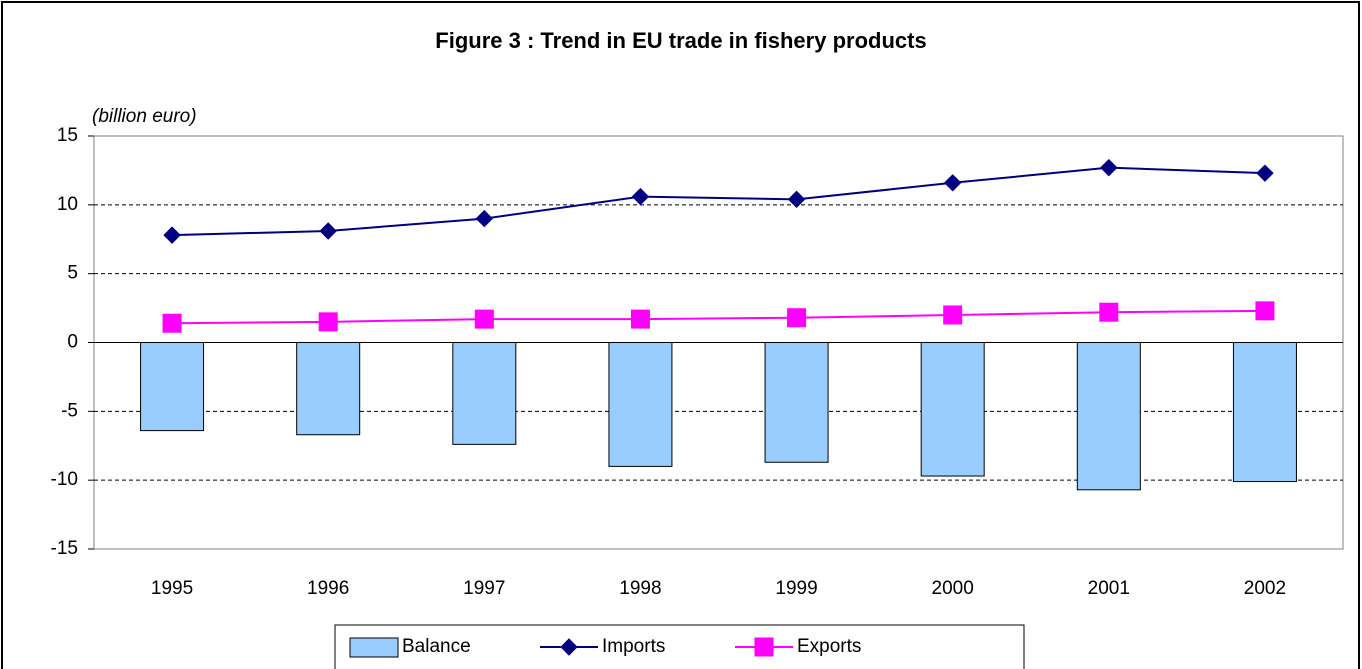  I want to click on y-tick-label: -10, so click(64, 479).